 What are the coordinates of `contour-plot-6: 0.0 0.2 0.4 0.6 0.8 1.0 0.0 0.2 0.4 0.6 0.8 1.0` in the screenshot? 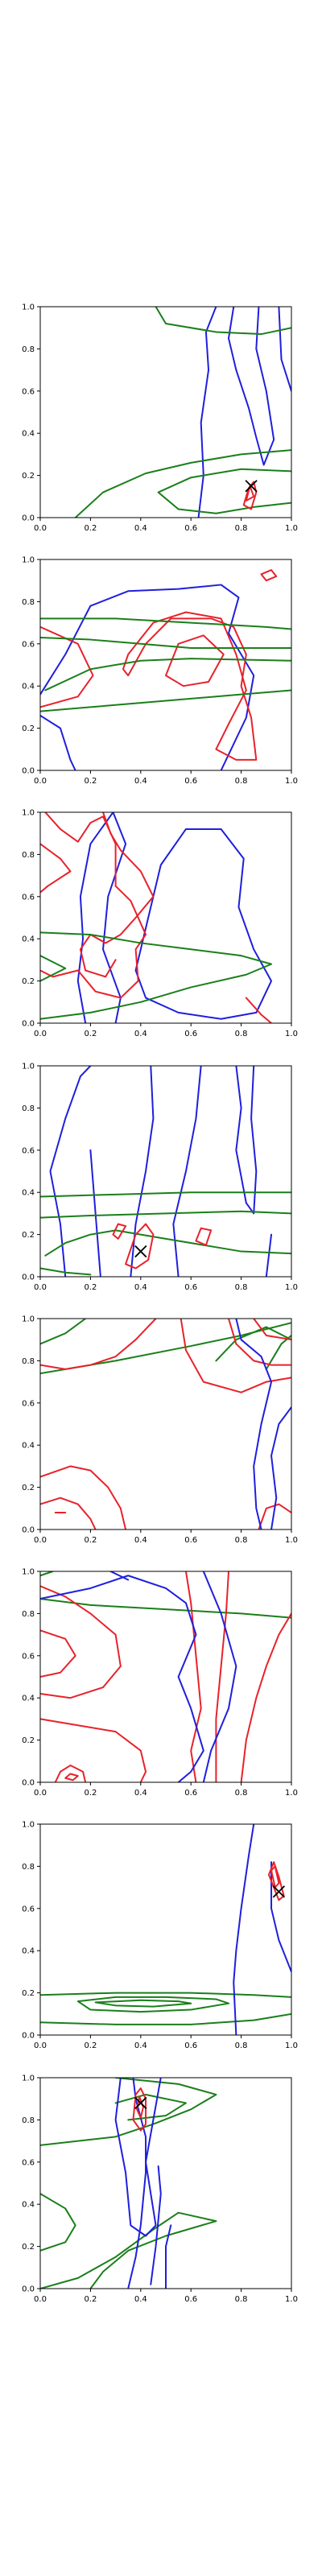 It's located at (160, 1683).